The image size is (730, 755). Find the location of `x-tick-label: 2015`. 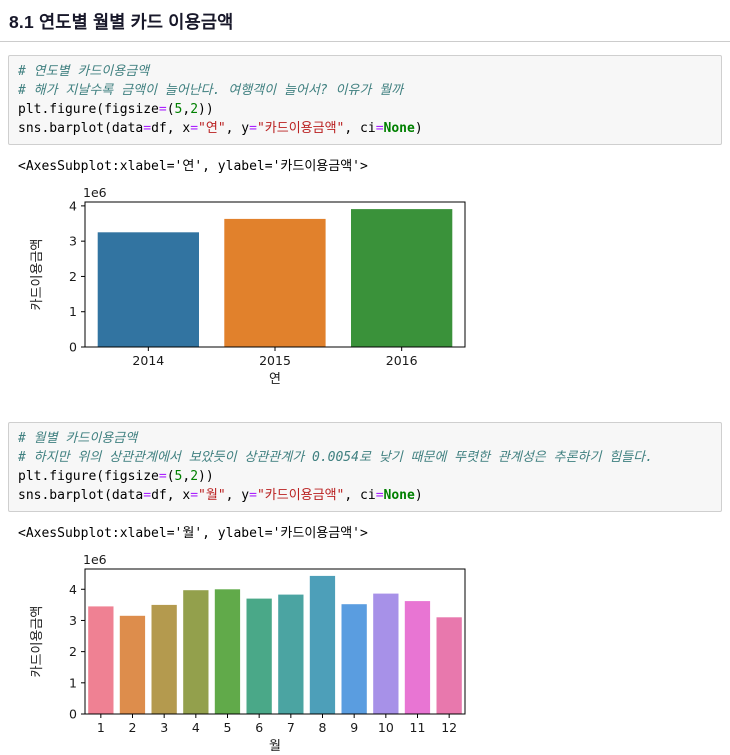

x-tick-label: 2015 is located at coordinates (275, 360).